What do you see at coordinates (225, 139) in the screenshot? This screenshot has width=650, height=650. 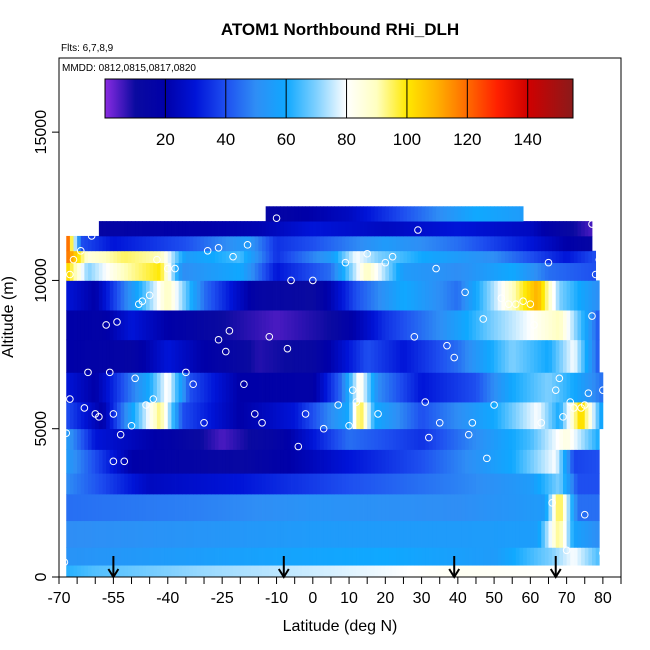 I see `colorbar-tick-label: 40` at bounding box center [225, 139].